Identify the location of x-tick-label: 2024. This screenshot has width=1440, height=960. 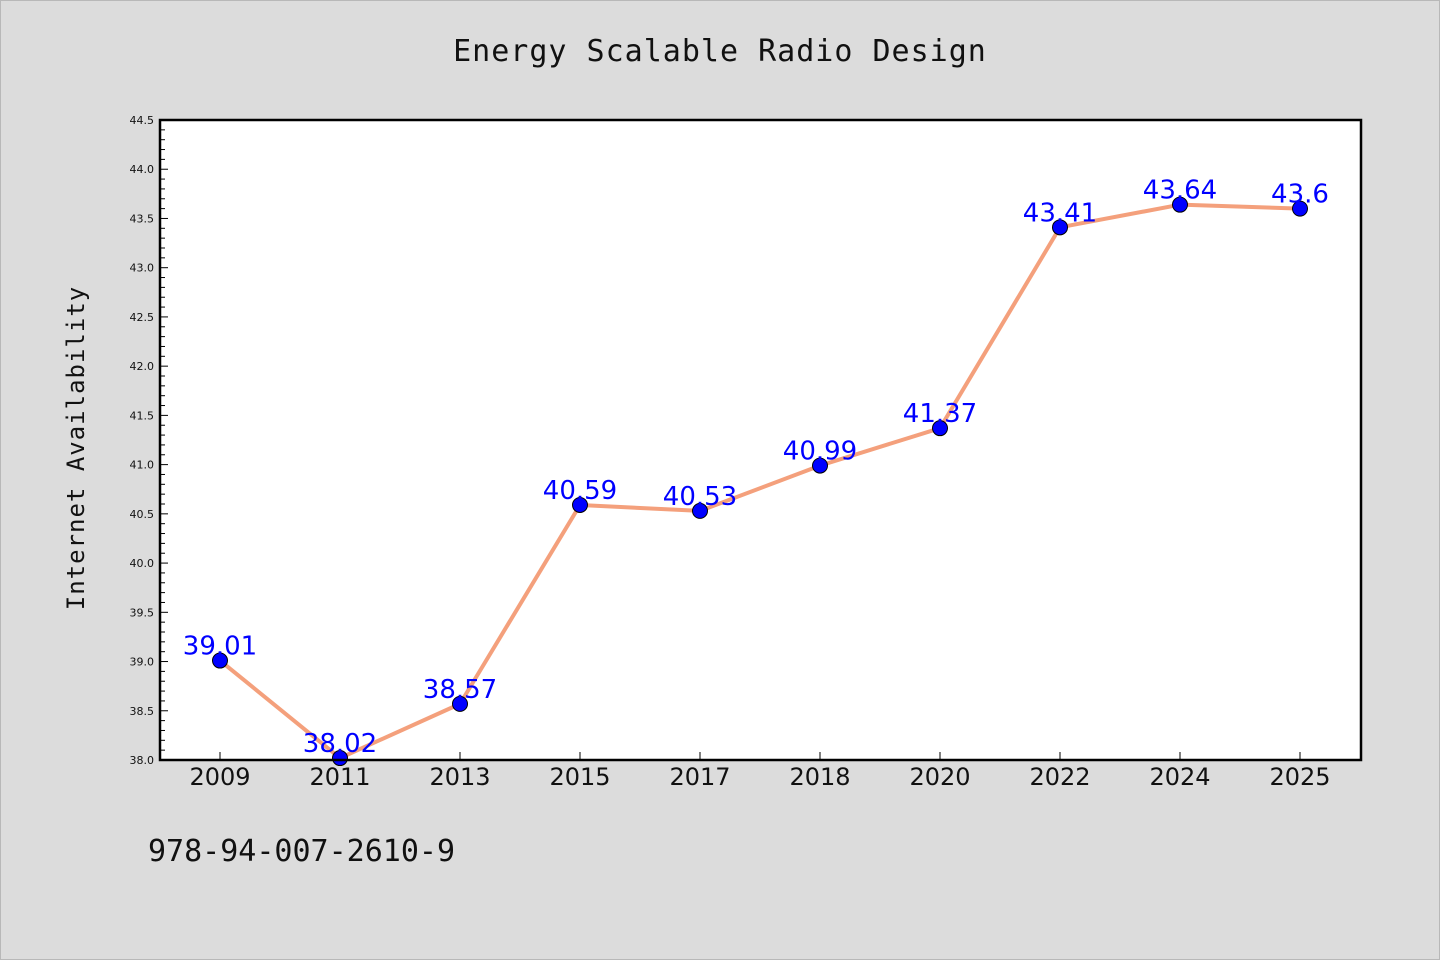
(1179, 777).